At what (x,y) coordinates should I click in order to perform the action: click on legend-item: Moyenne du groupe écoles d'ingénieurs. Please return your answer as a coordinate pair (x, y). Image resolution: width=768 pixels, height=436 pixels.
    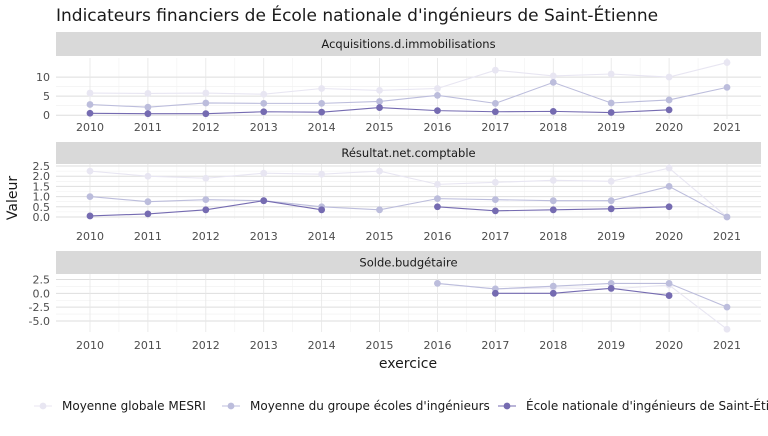
    Looking at the image, I should click on (356, 406).